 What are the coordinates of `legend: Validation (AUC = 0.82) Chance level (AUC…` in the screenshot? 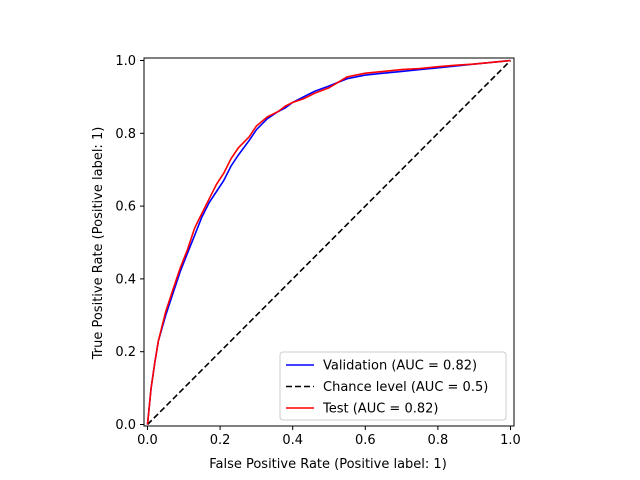 It's located at (393, 386).